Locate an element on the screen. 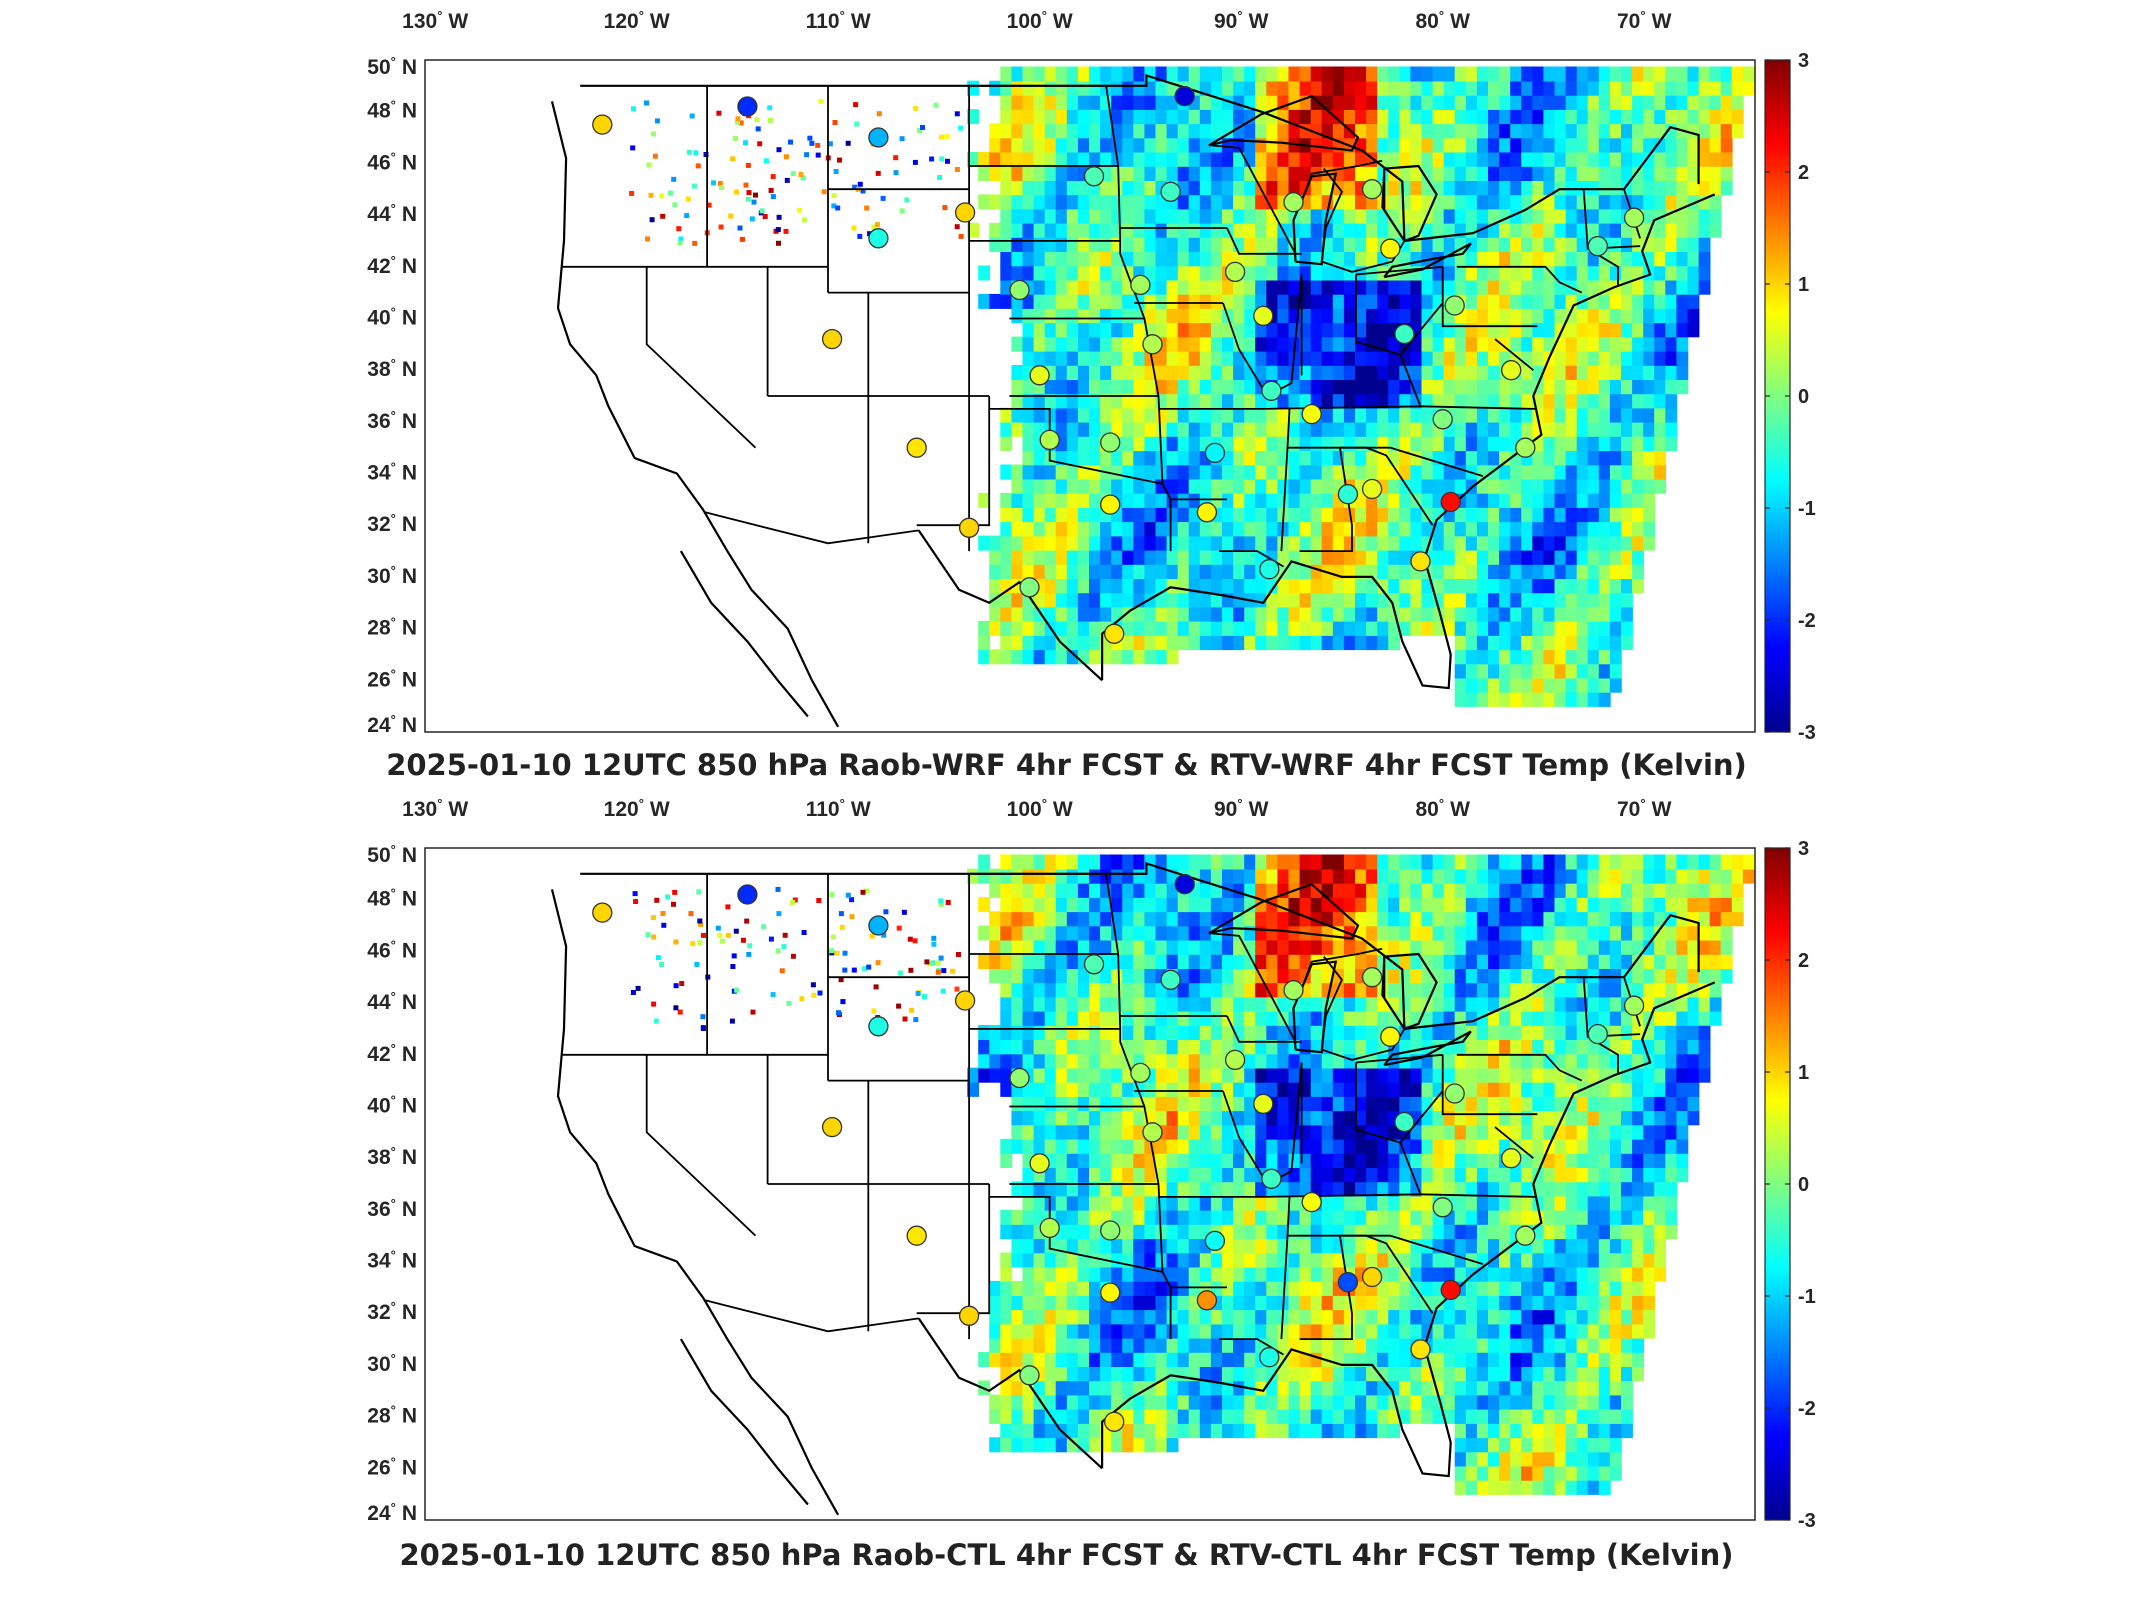  latitude-label: 40° N is located at coordinates (392, 1105).